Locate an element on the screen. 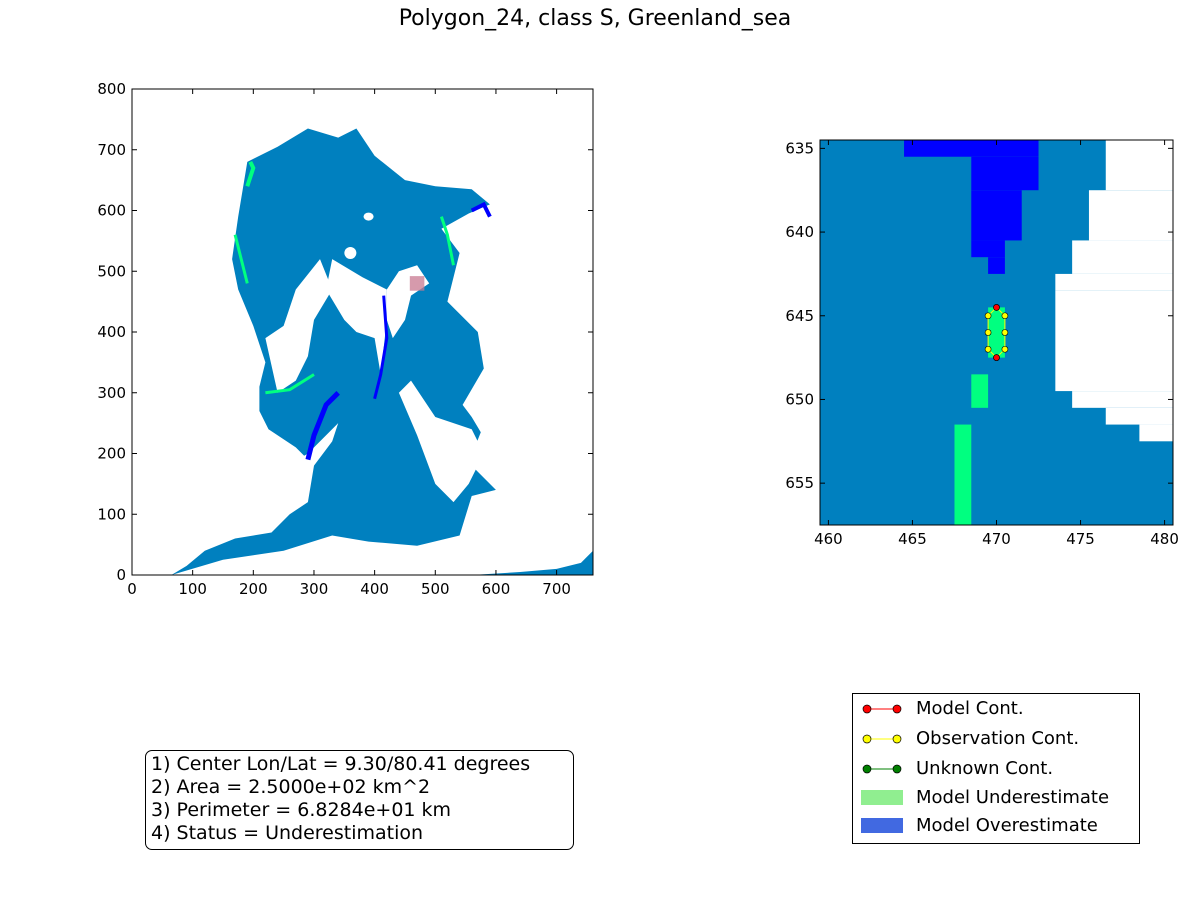 Image resolution: width=1190 pixels, height=900 pixels. x-tick-label: 400 is located at coordinates (374, 589).